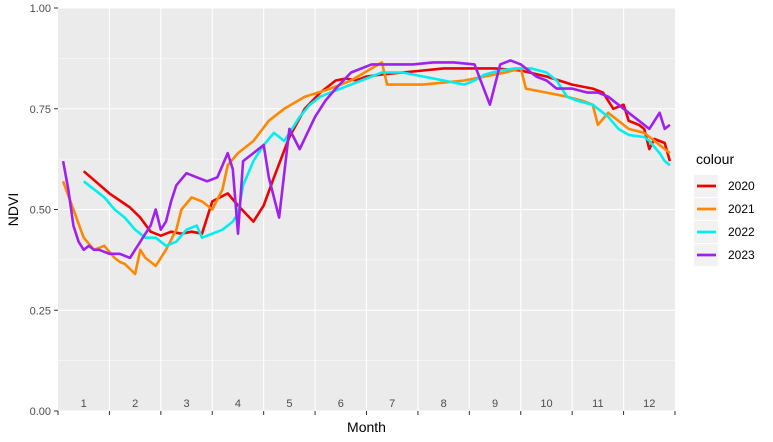 This screenshot has height=442, width=773. Describe the element at coordinates (238, 404) in the screenshot. I see `x-tick-label: 4` at that location.